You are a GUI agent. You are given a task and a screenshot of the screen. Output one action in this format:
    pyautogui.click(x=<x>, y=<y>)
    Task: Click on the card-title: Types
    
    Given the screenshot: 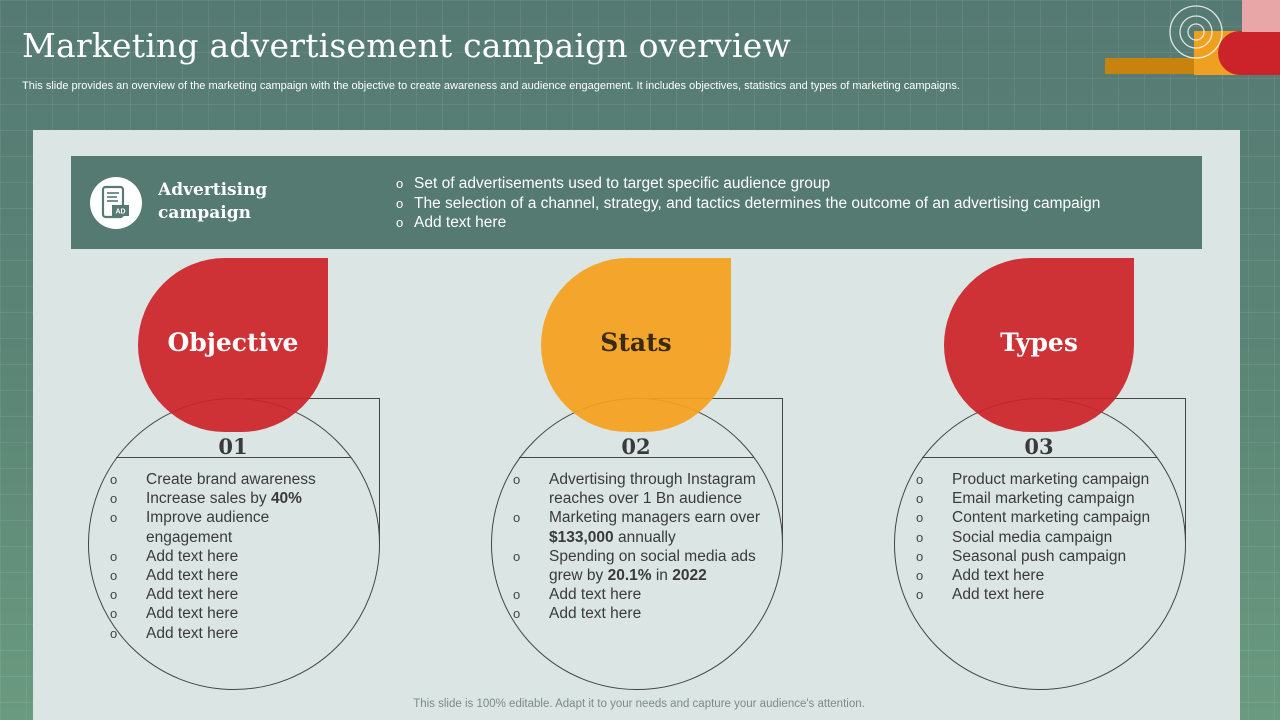 What is the action you would take?
    pyautogui.click(x=1039, y=342)
    